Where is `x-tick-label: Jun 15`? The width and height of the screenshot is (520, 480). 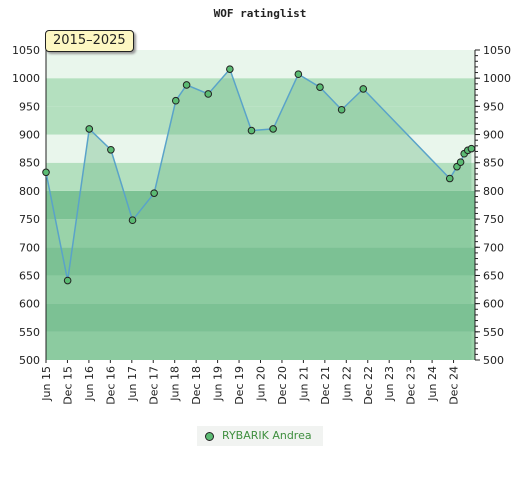
x-tick-label: Jun 15 is located at coordinates (46, 384).